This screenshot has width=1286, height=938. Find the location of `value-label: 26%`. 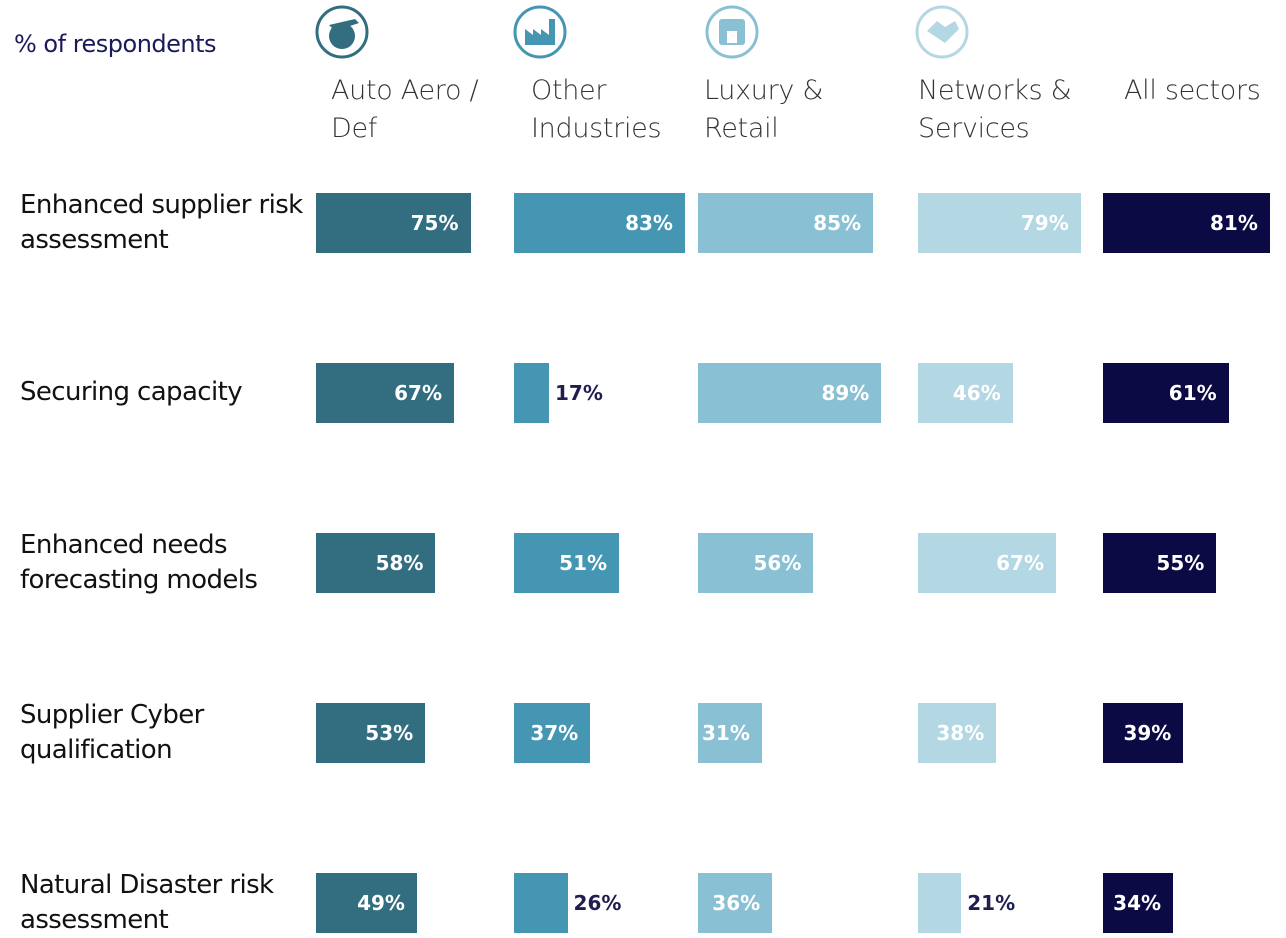

value-label: 26% is located at coordinates (597, 903).